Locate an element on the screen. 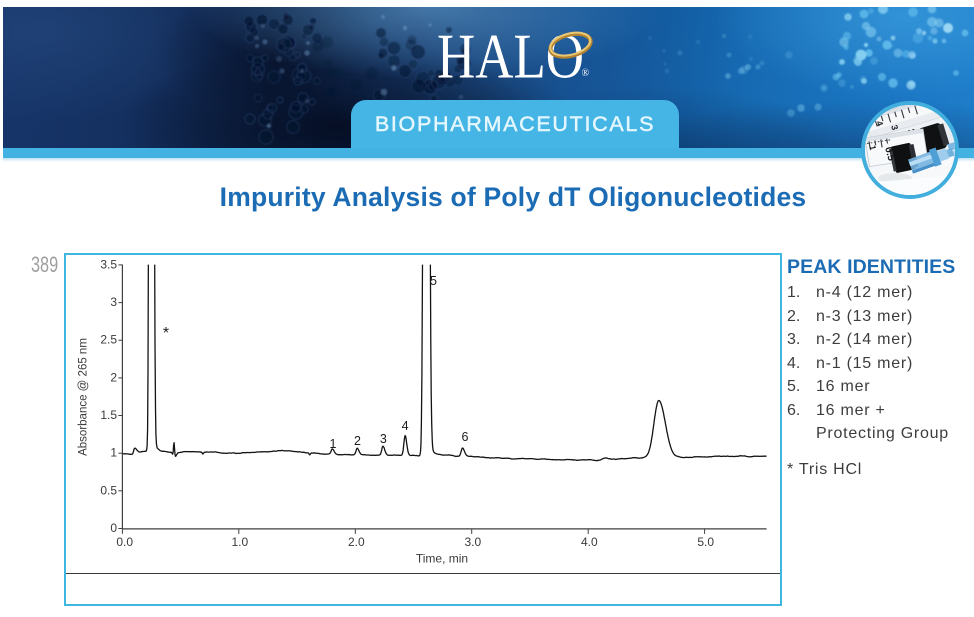 Image resolution: width=974 pixels, height=617 pixels. svg-text: 0.5 is located at coordinates (889, 154).